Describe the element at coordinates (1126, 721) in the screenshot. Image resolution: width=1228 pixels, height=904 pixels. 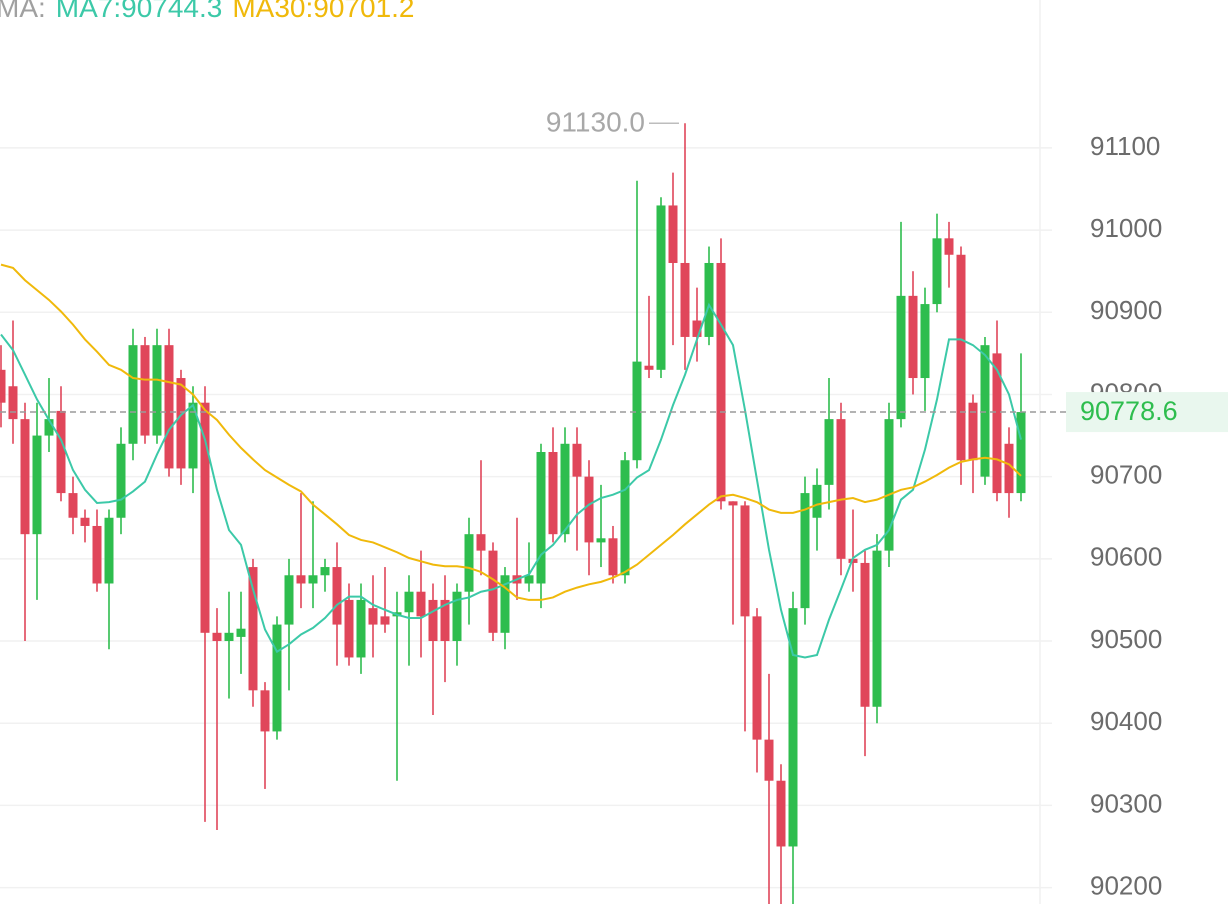
I see `y-tick-label: 90400` at that location.